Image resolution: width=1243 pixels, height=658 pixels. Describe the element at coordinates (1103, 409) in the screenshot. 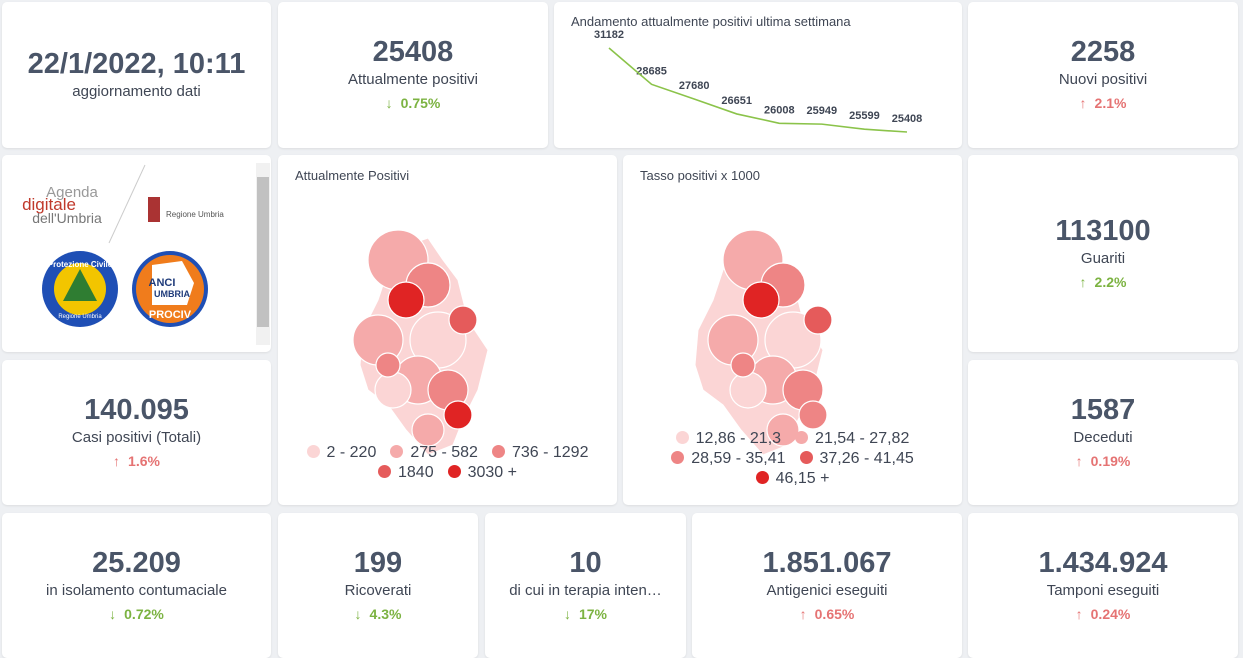

I see `stat-value: 1587` at that location.